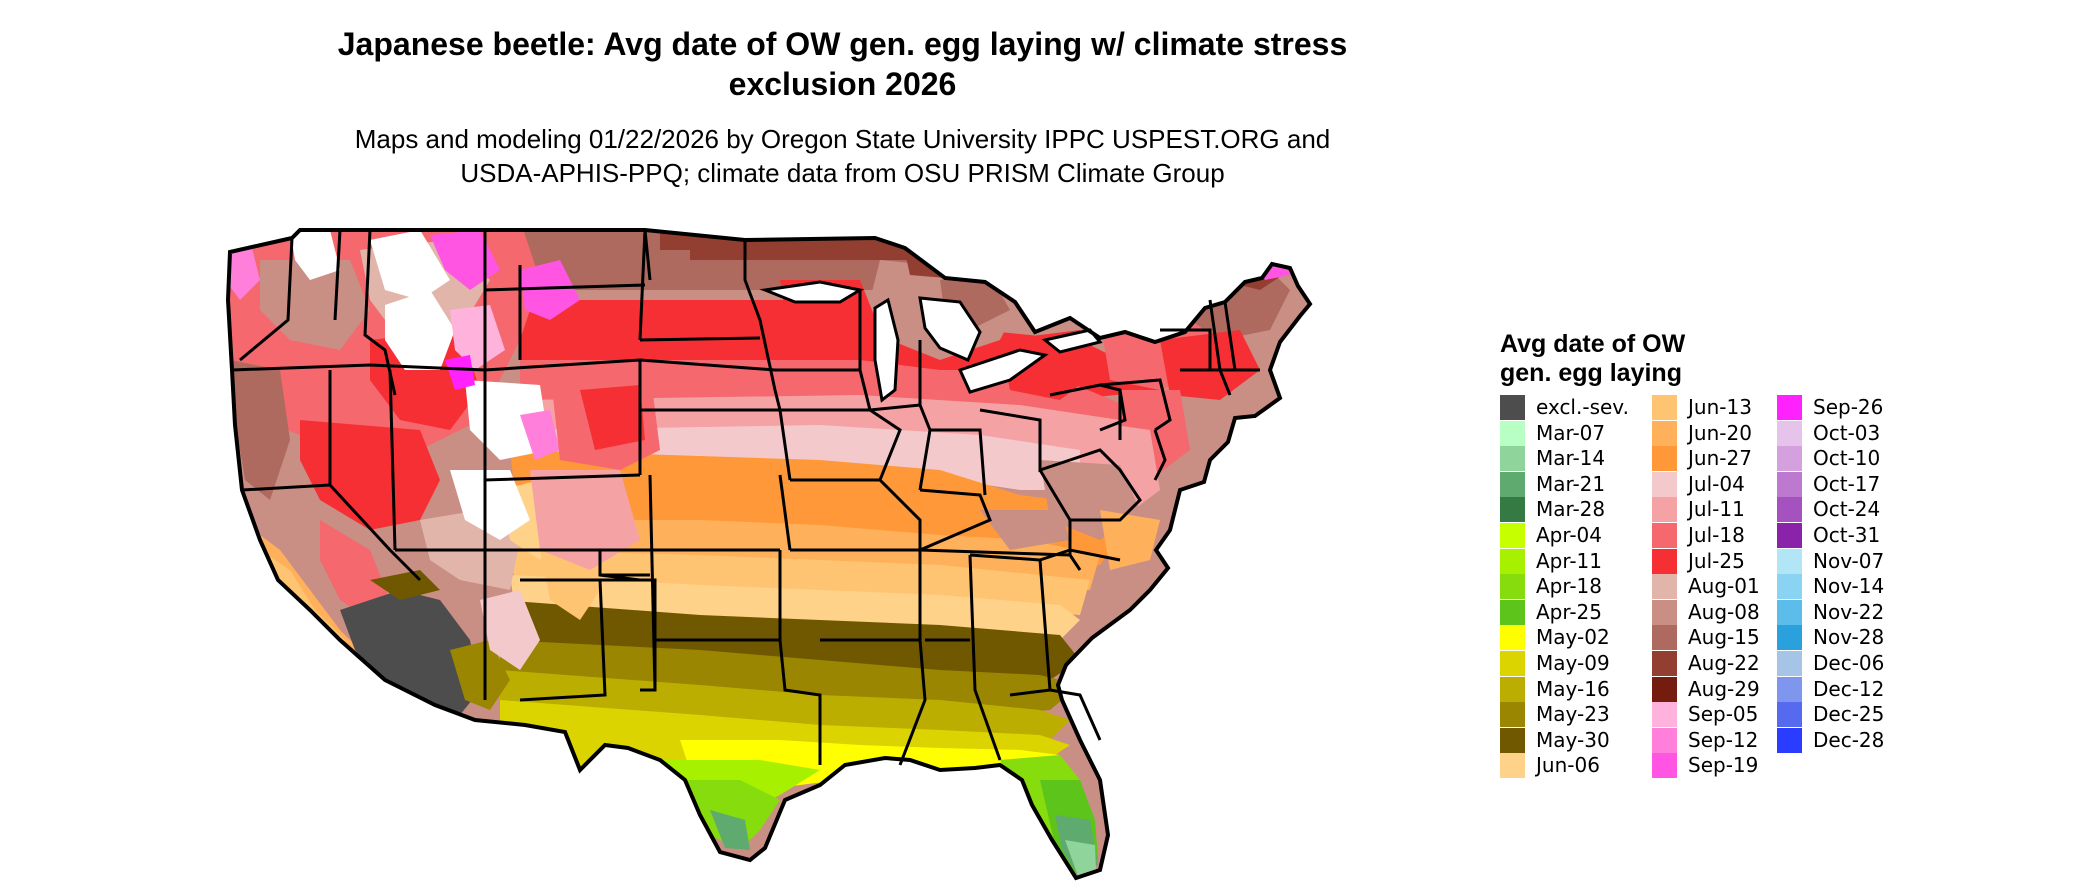  I want to click on great-lakes, so click(931, 341).